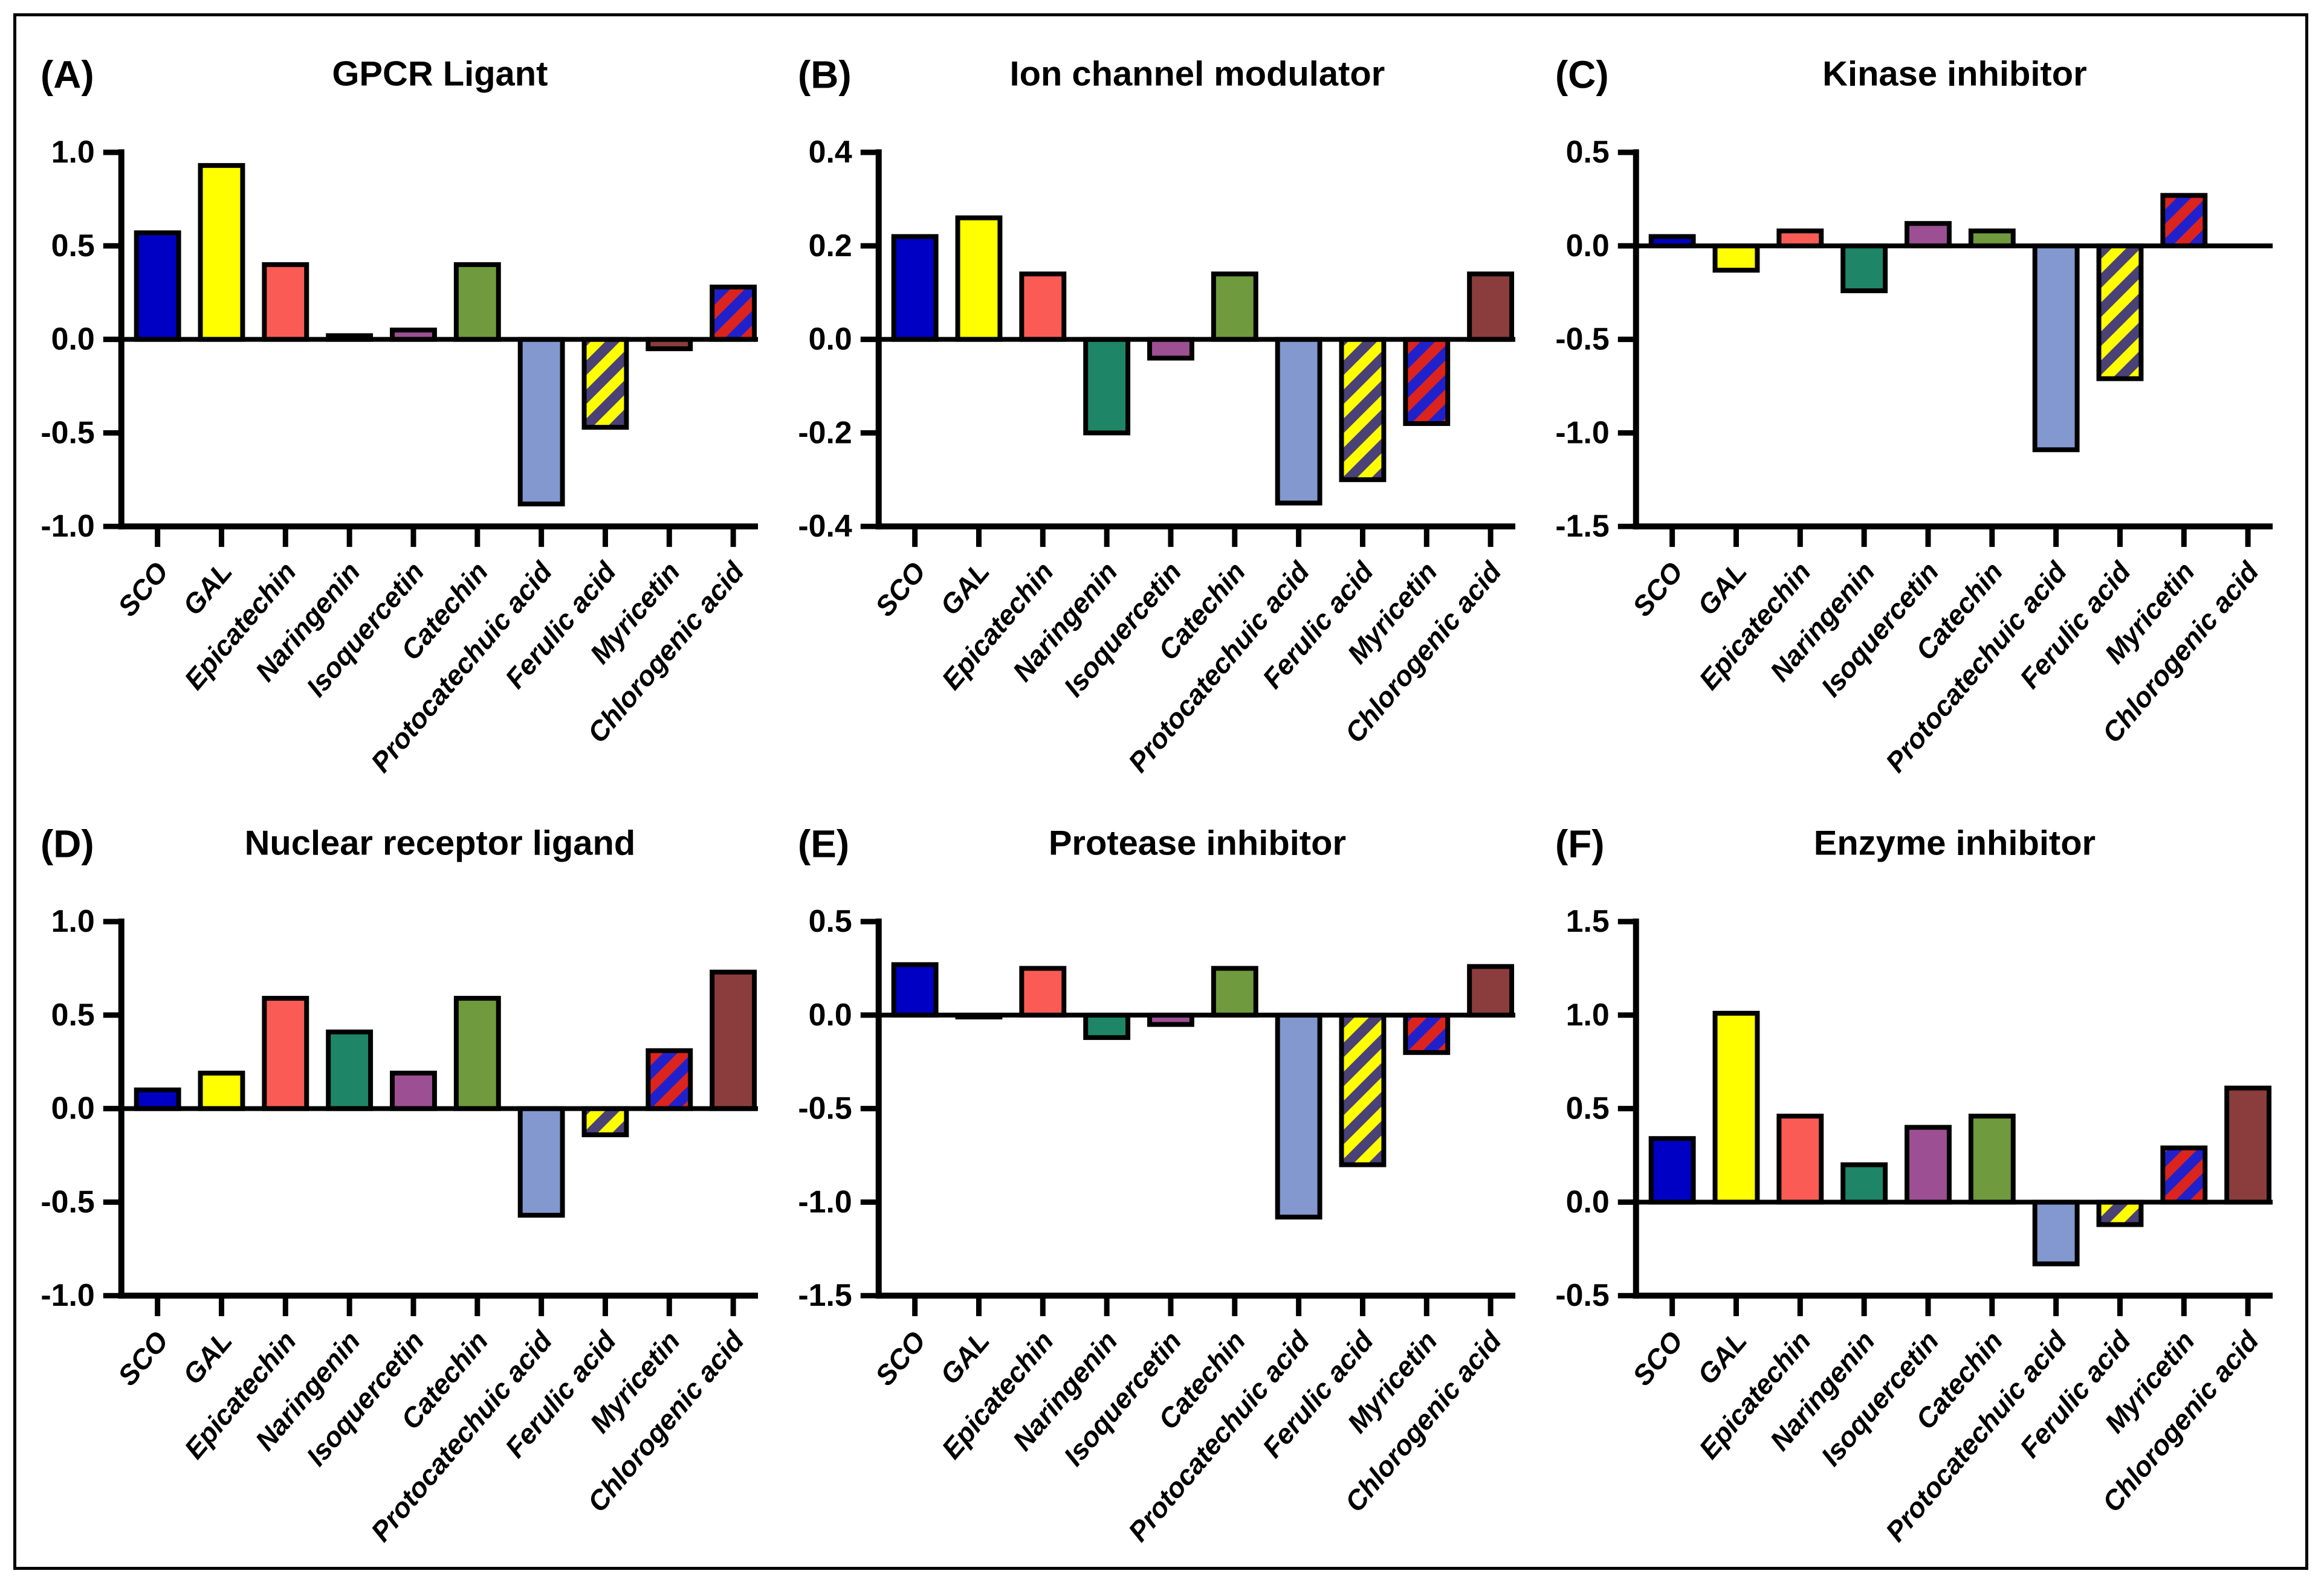  What do you see at coordinates (1954, 73) in the screenshot?
I see `panel-title: Kinase inhibitor` at bounding box center [1954, 73].